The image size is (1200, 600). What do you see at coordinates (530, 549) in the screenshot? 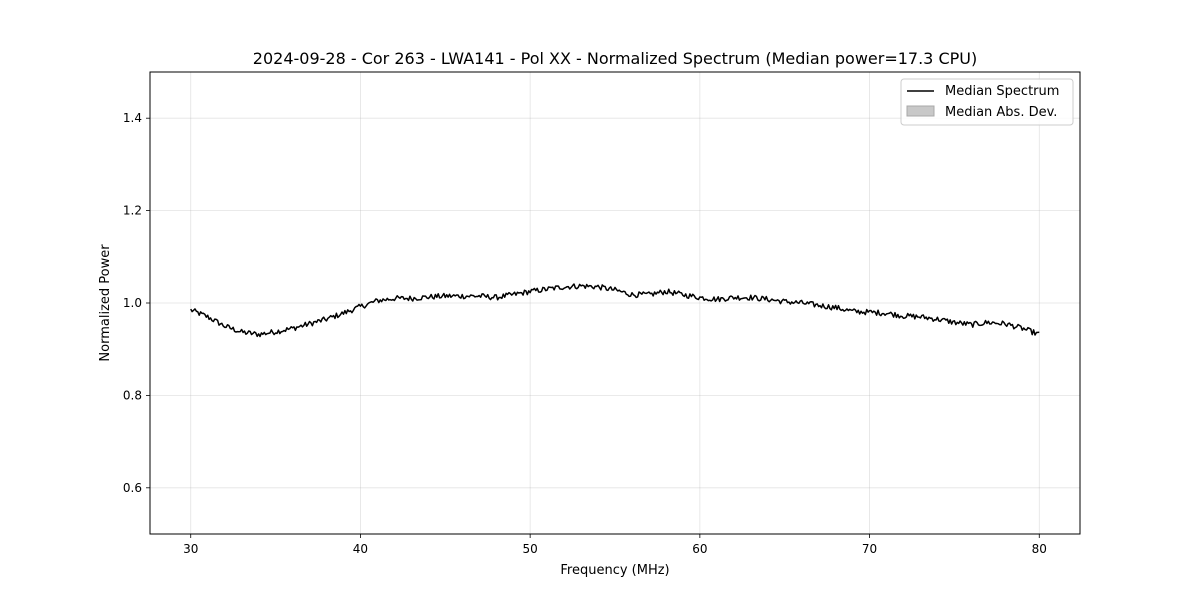
I see `x-tick-label: 50` at bounding box center [530, 549].